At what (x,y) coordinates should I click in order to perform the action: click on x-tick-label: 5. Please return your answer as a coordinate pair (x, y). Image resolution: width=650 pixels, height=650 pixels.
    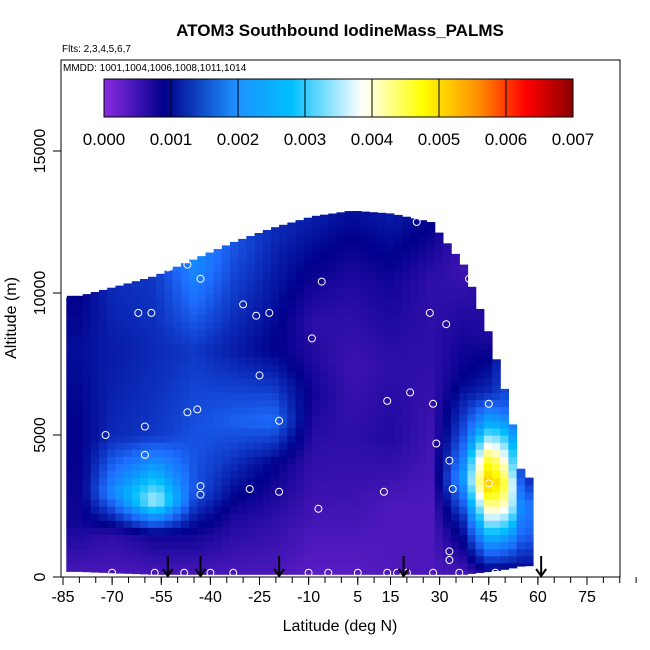
    Looking at the image, I should click on (357, 597).